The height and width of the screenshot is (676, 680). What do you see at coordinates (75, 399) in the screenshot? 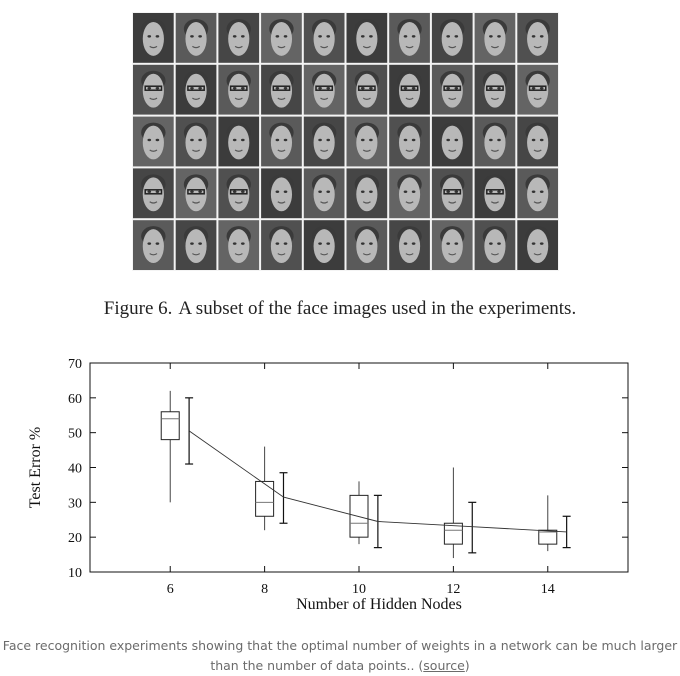
I see `y-tick-label: 60` at bounding box center [75, 399].